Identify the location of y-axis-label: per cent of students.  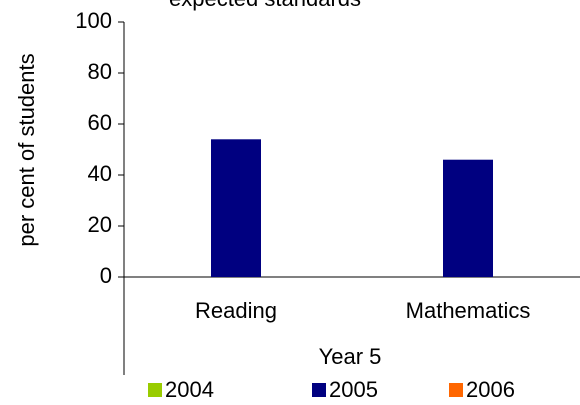
(26, 149).